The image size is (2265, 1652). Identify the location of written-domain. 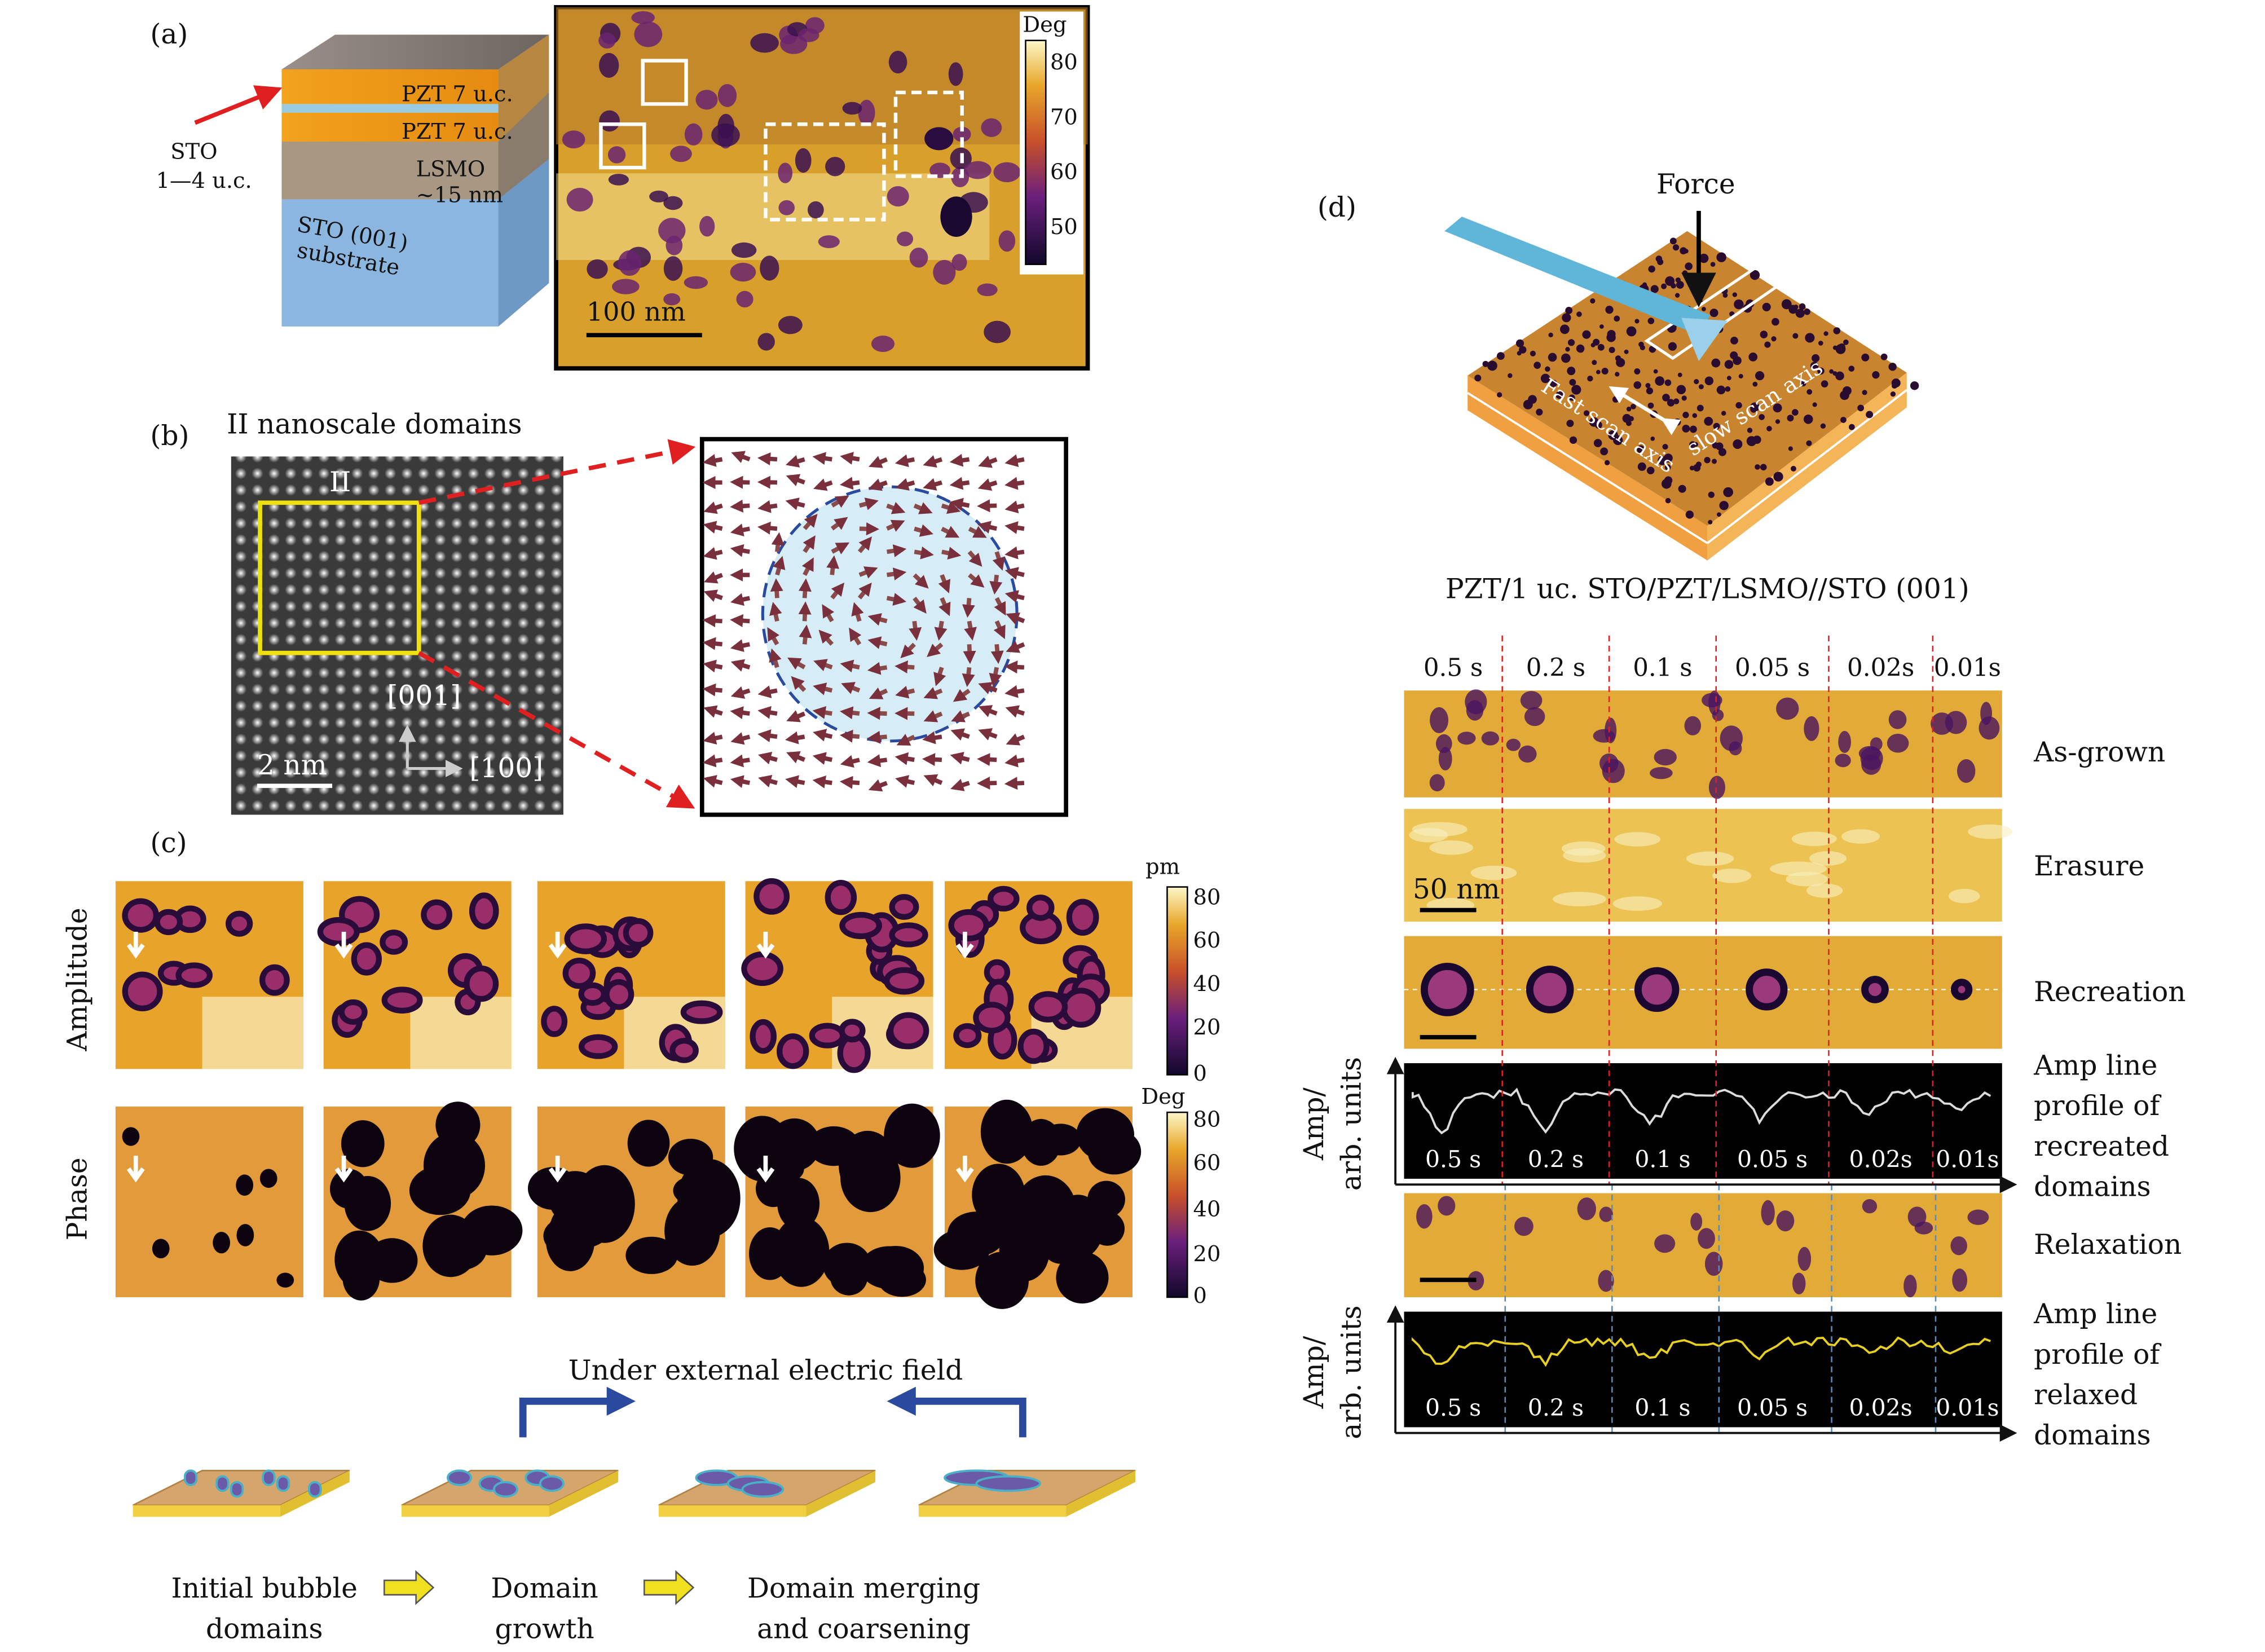
(1875, 989).